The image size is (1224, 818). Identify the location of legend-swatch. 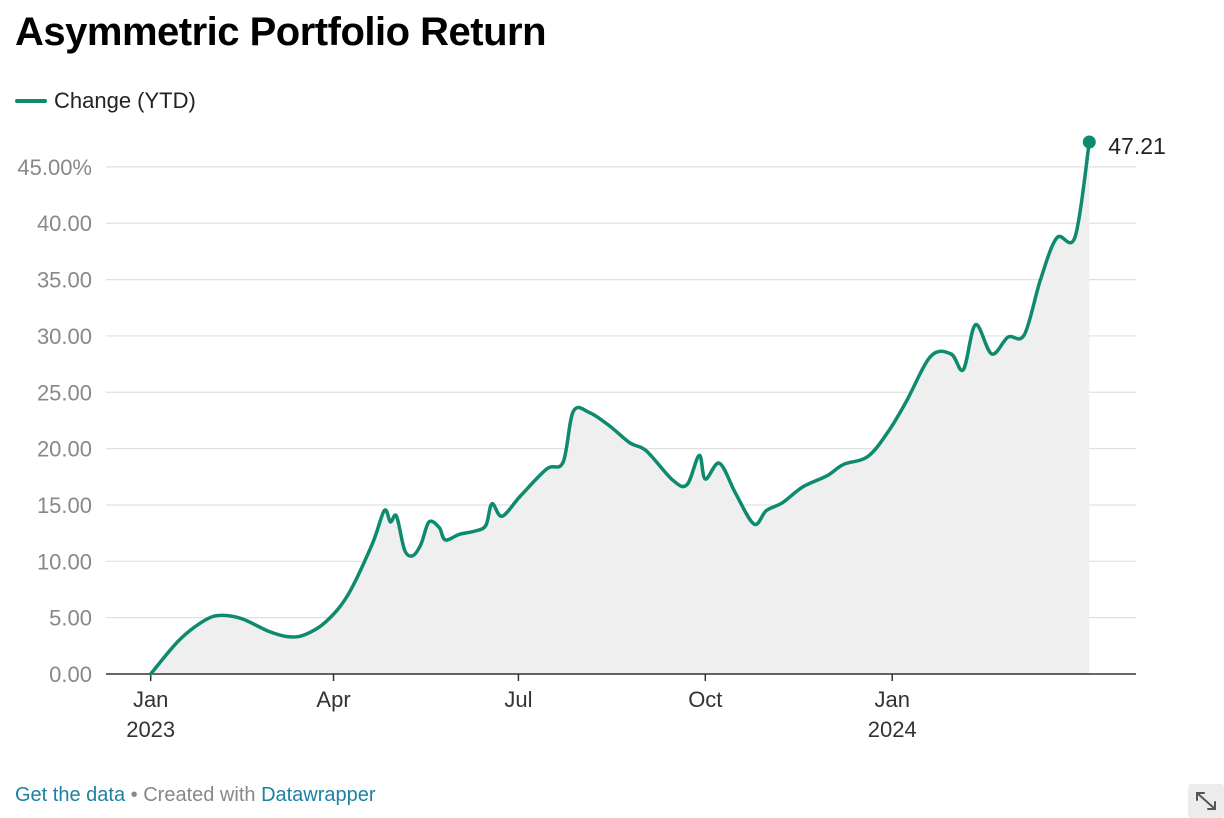
(31, 101).